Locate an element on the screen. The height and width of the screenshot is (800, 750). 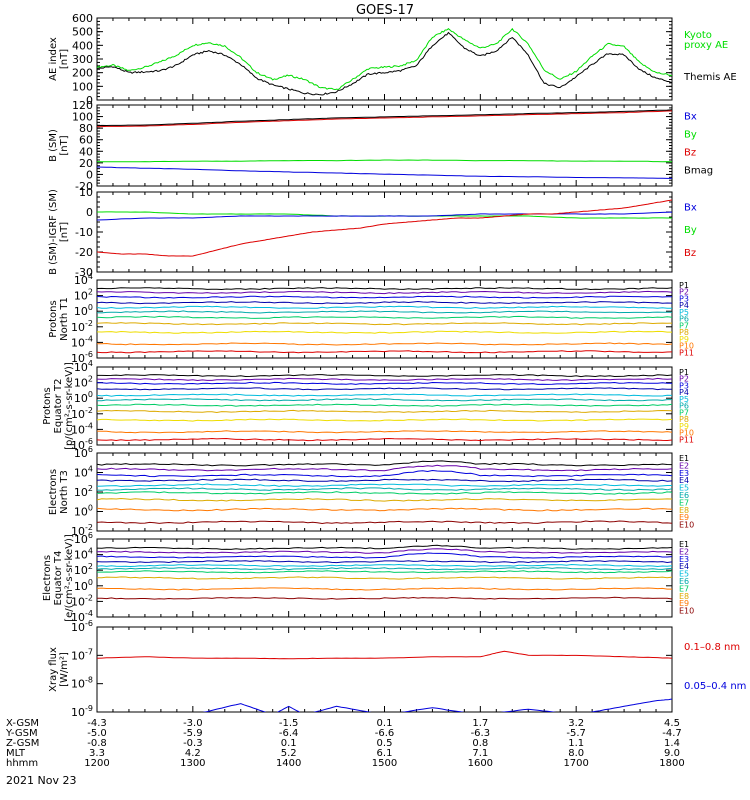
channel-p6 is located at coordinates (384, 312).